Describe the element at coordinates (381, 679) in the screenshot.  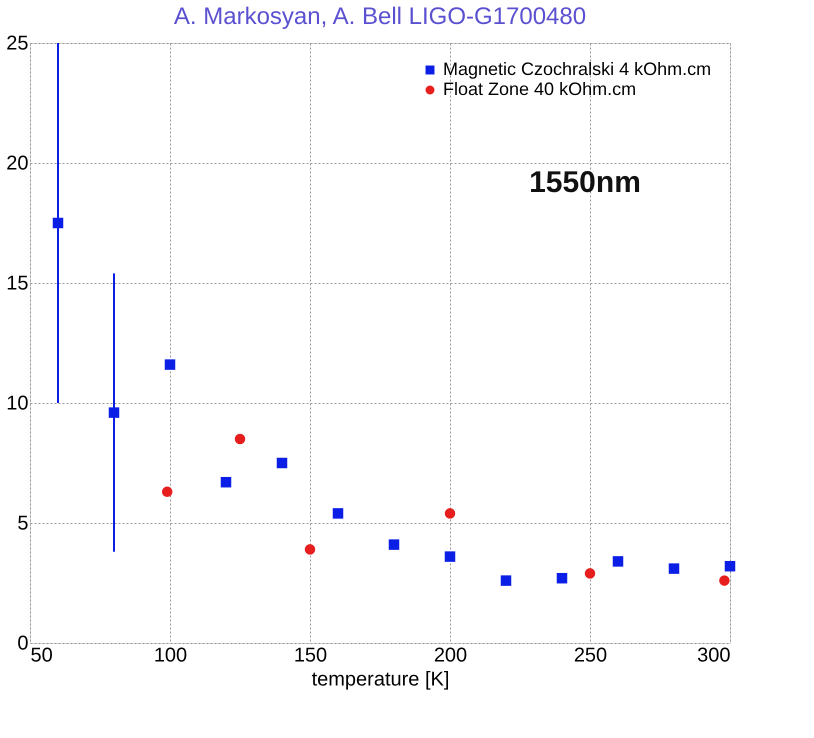
I see `x-axis-title: temperature [K]` at that location.